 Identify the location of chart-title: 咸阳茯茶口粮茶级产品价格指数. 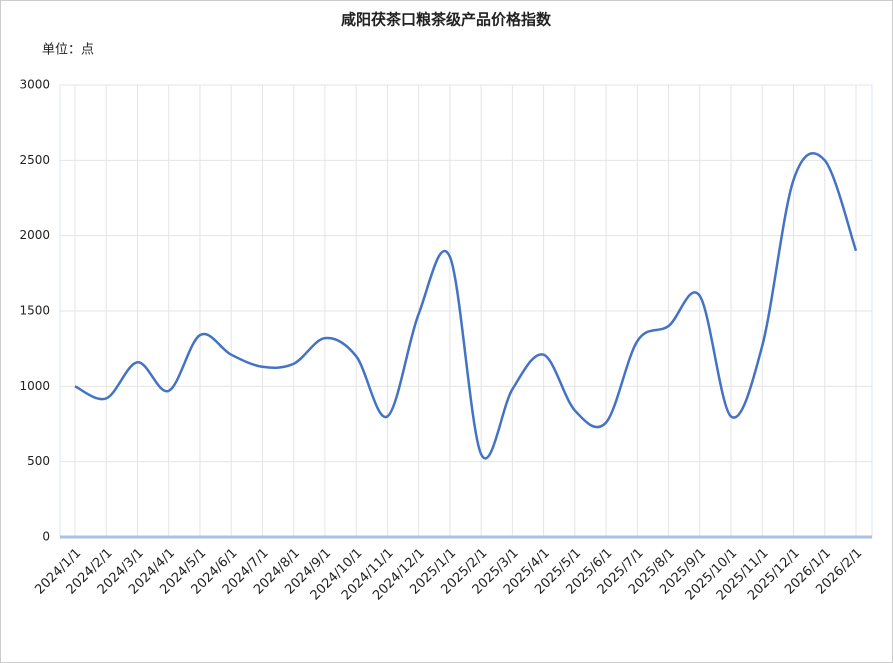
(446, 20).